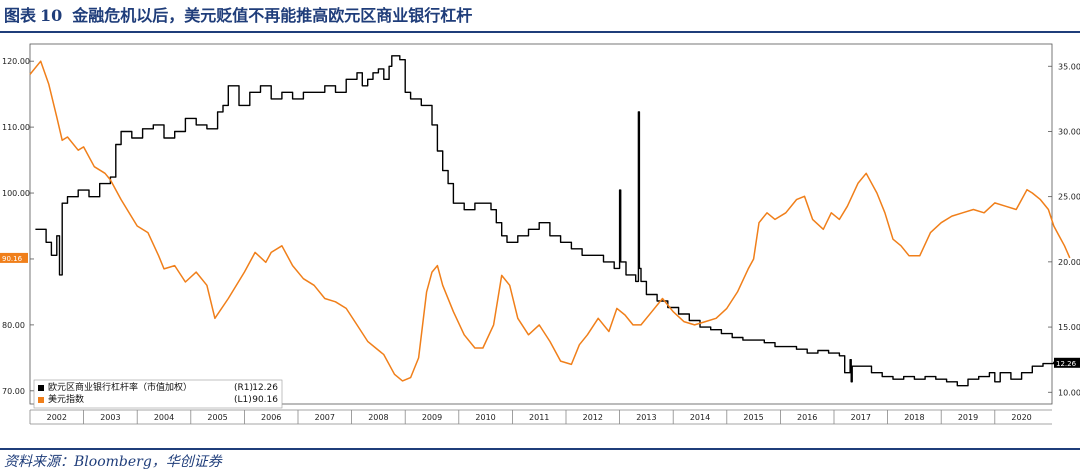  What do you see at coordinates (432, 417) in the screenshot?
I see `x-tick-label: 2009` at bounding box center [432, 417].